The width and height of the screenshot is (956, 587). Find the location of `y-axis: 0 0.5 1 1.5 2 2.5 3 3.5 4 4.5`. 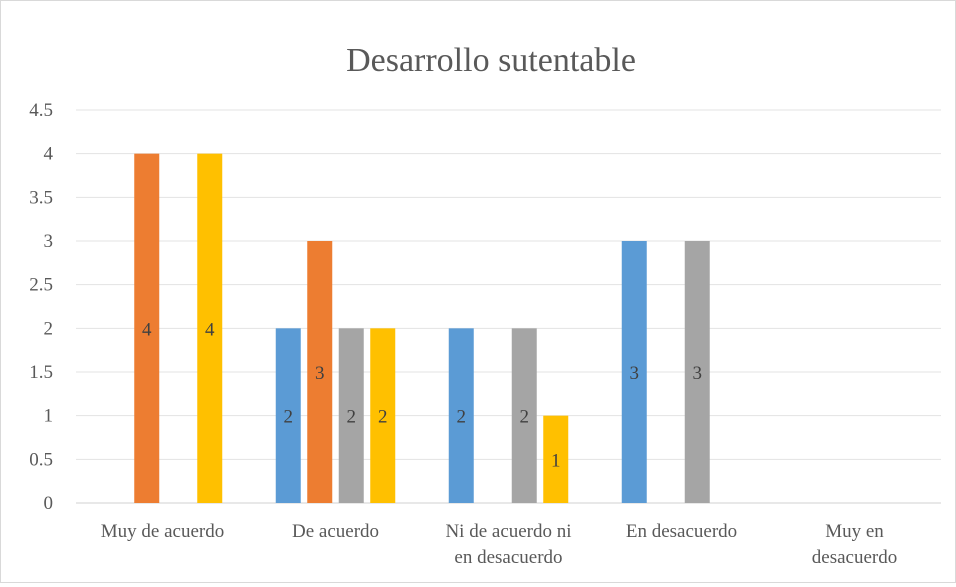

y-axis: 0 0.5 1 1.5 2 2.5 3 3.5 4 4.5 is located at coordinates (41, 307).